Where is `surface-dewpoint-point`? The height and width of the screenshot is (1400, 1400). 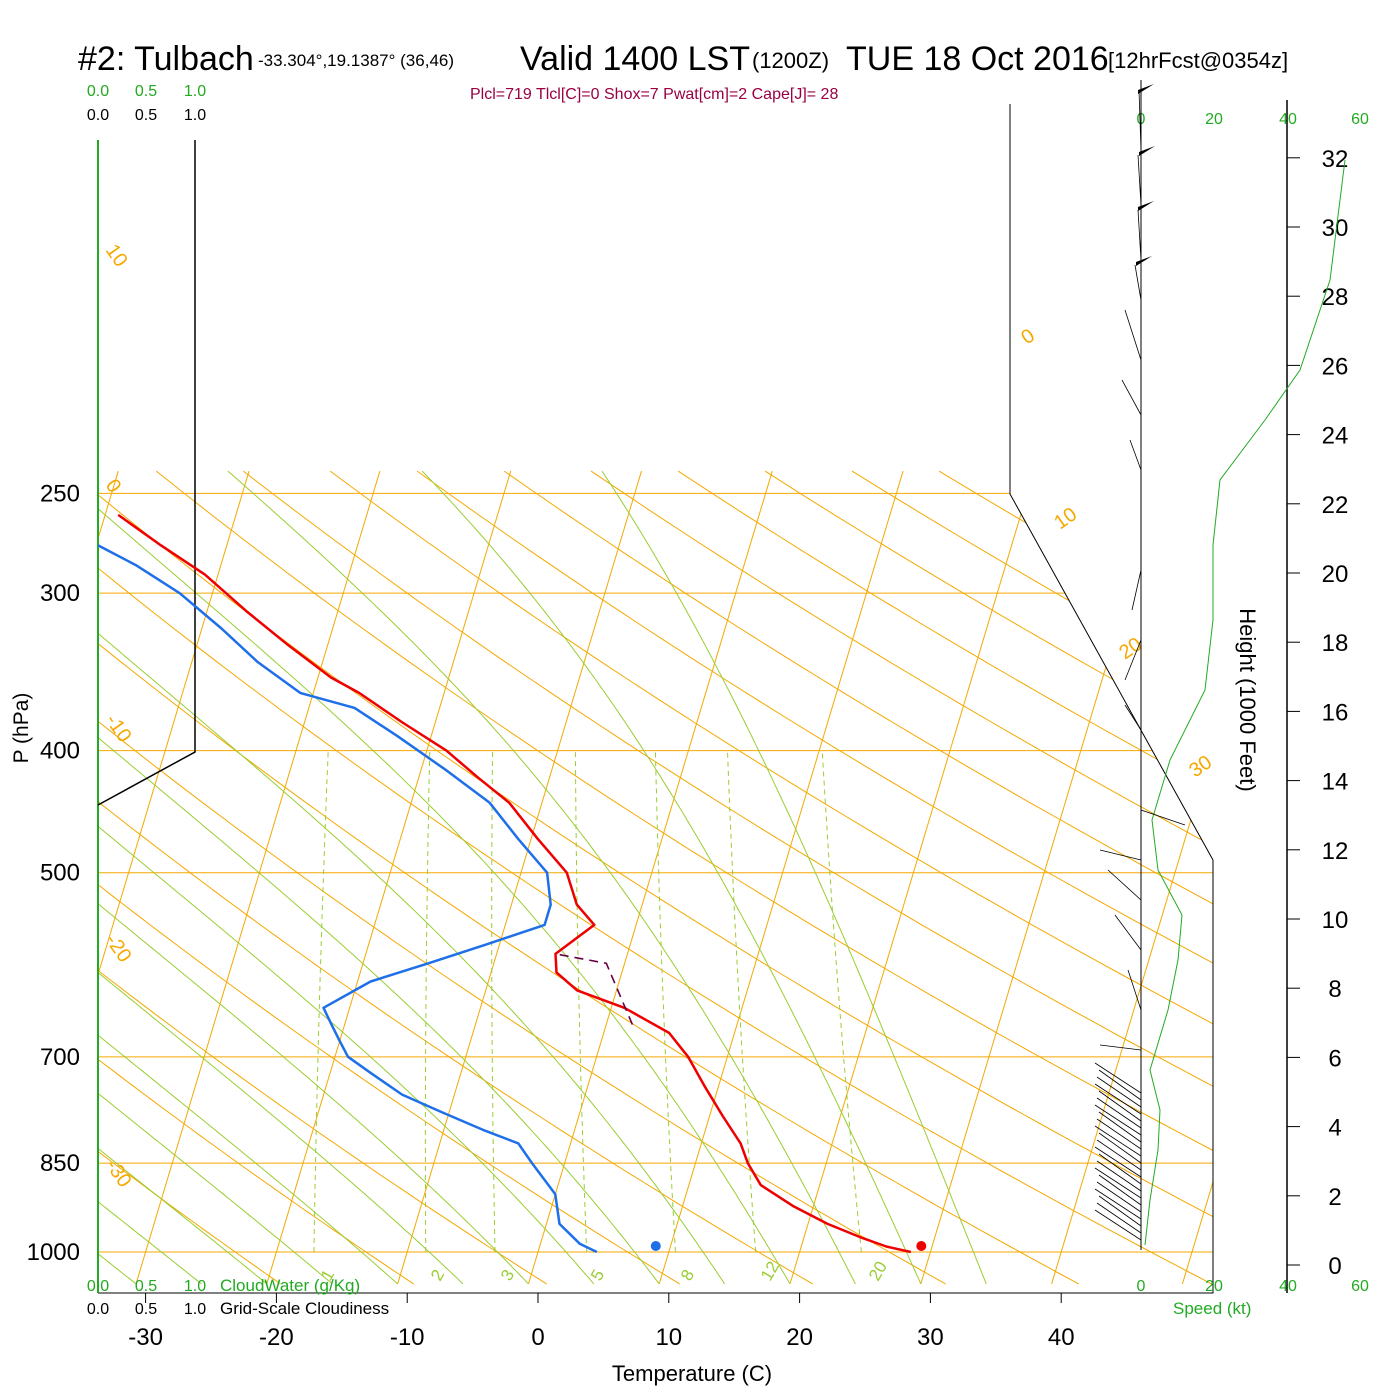 surface-dewpoint-point is located at coordinates (655, 1246).